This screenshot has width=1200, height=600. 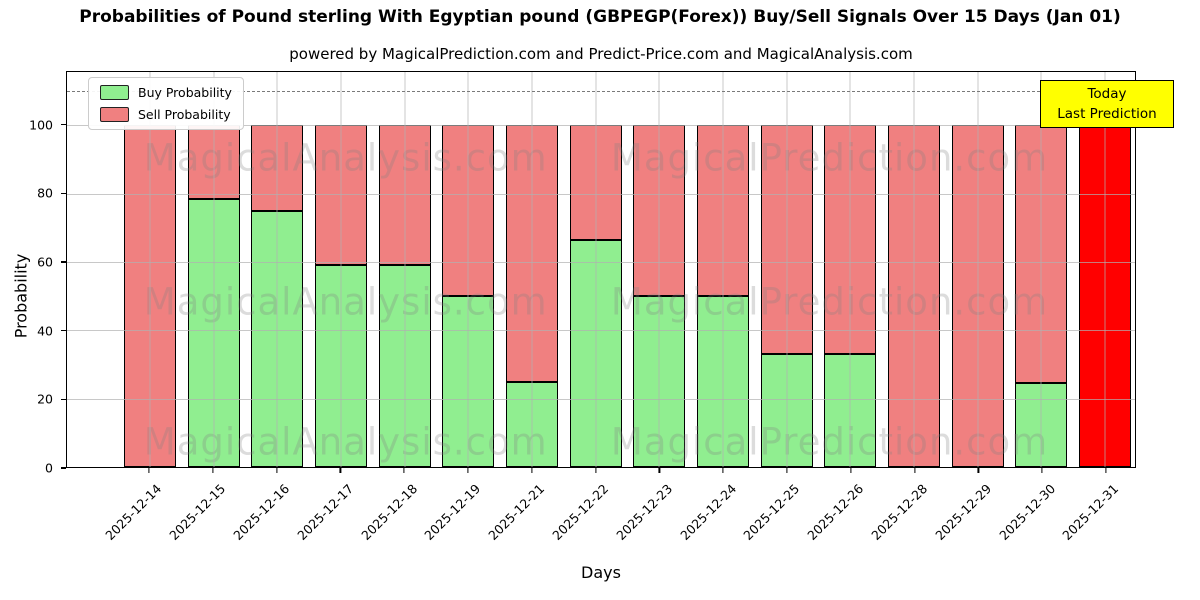 What do you see at coordinates (1107, 93) in the screenshot?
I see `today-annotation-line1: Today` at bounding box center [1107, 93].